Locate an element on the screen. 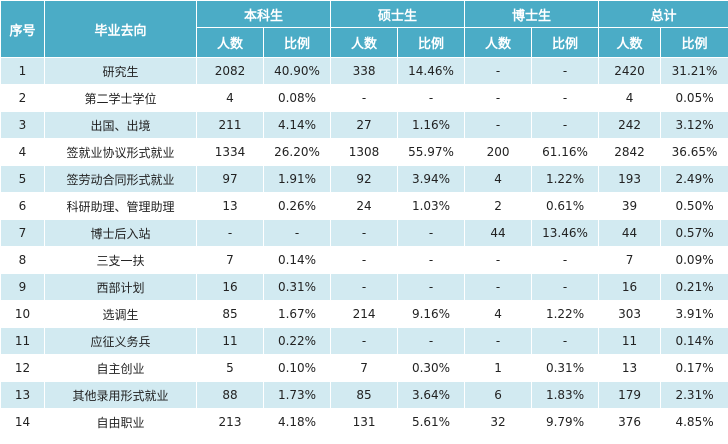  row-index: 8 is located at coordinates (22, 260).